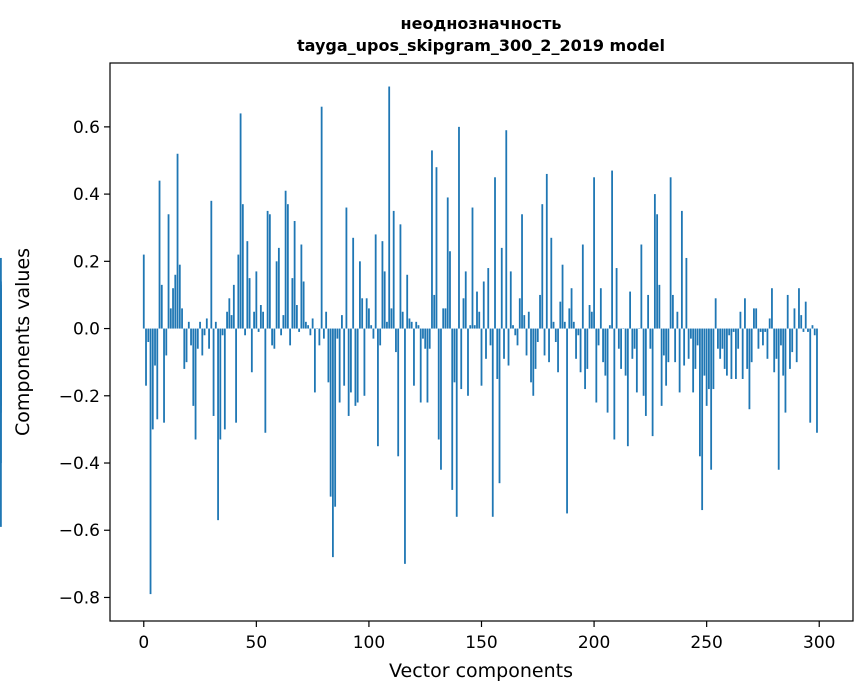 The image size is (867, 696). I want to click on y-axis-ticks: −0.8 −0.6 −0.4 −0.2 0.0 0.2 0.4 0.6, so click(84, 363).